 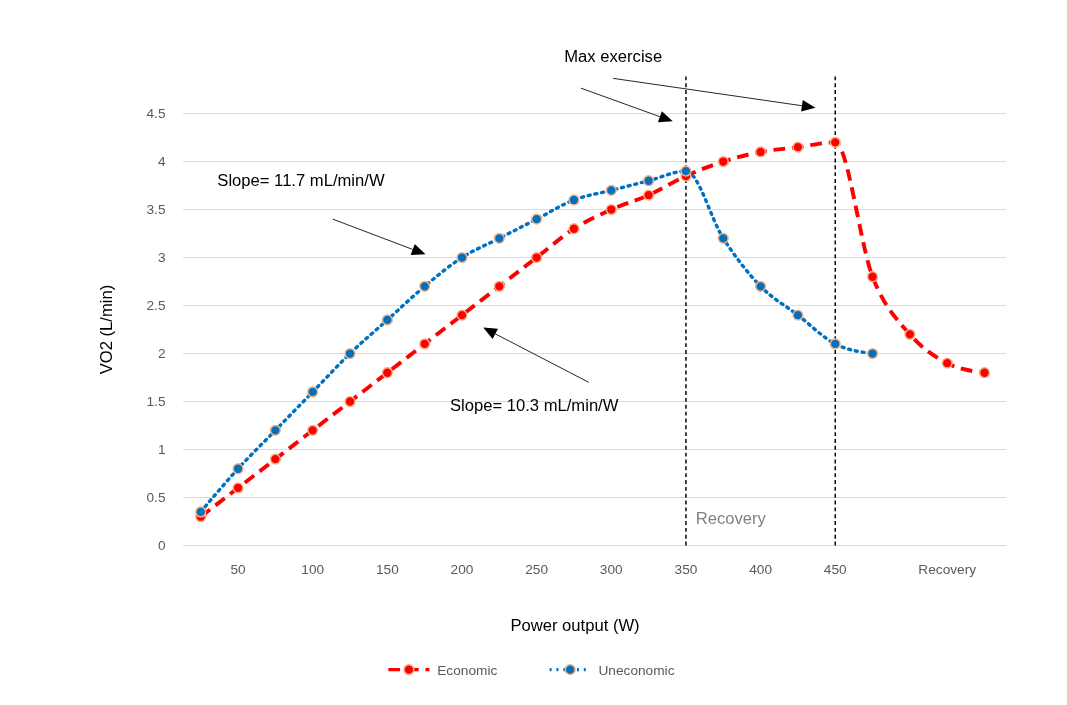 What do you see at coordinates (731, 519) in the screenshot?
I see `ref-line-label: Recovery` at bounding box center [731, 519].